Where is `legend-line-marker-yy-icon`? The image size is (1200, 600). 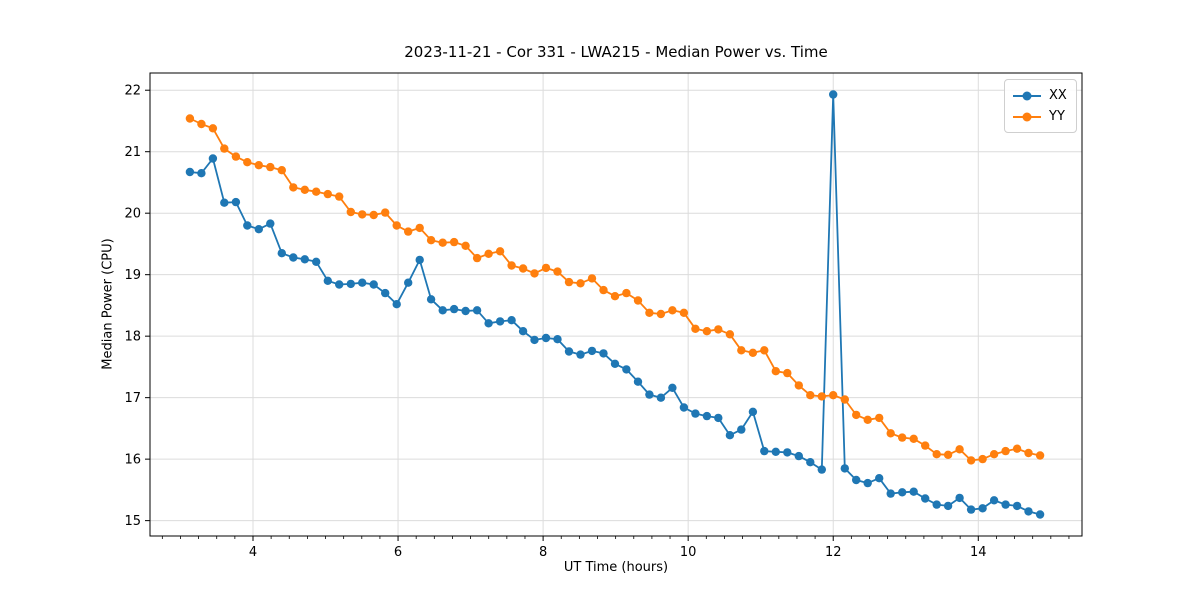
legend-line-marker-yy-icon is located at coordinates (1027, 117).